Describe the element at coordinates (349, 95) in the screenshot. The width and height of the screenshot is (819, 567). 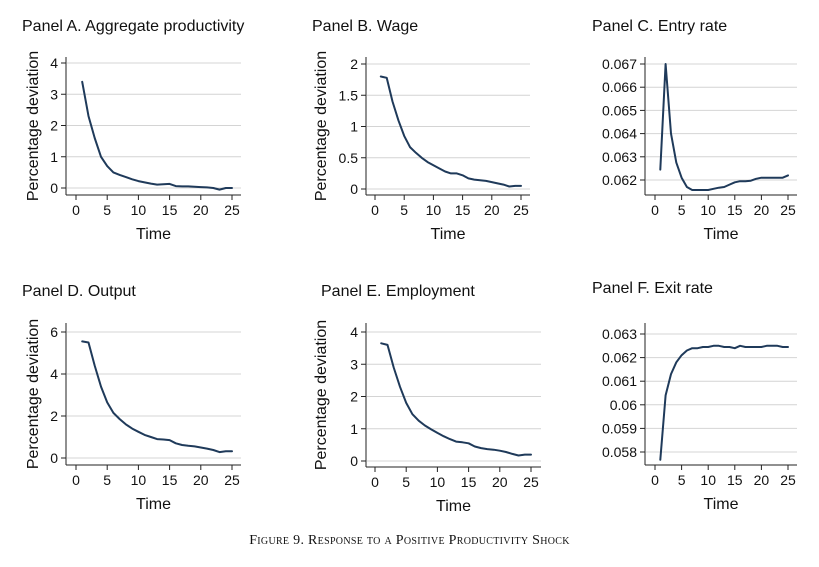
I see `y-tick-label: 1.5` at that location.